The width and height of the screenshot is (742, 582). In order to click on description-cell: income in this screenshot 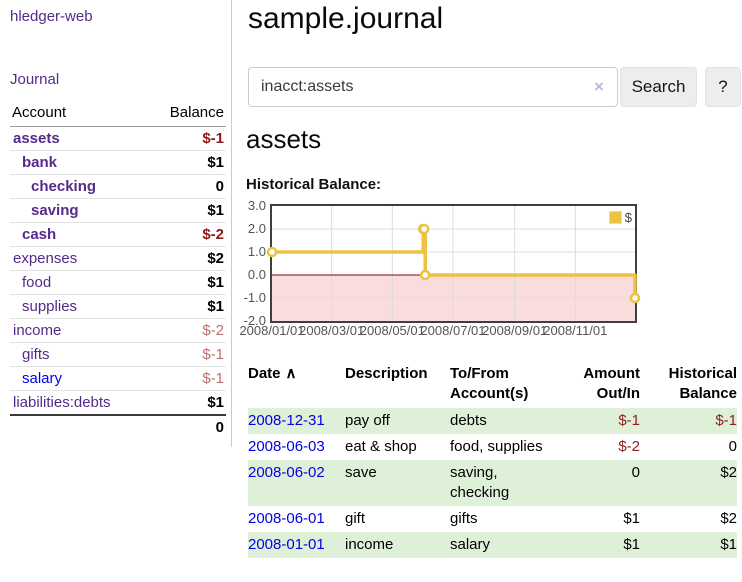, I will do `click(369, 544)`.